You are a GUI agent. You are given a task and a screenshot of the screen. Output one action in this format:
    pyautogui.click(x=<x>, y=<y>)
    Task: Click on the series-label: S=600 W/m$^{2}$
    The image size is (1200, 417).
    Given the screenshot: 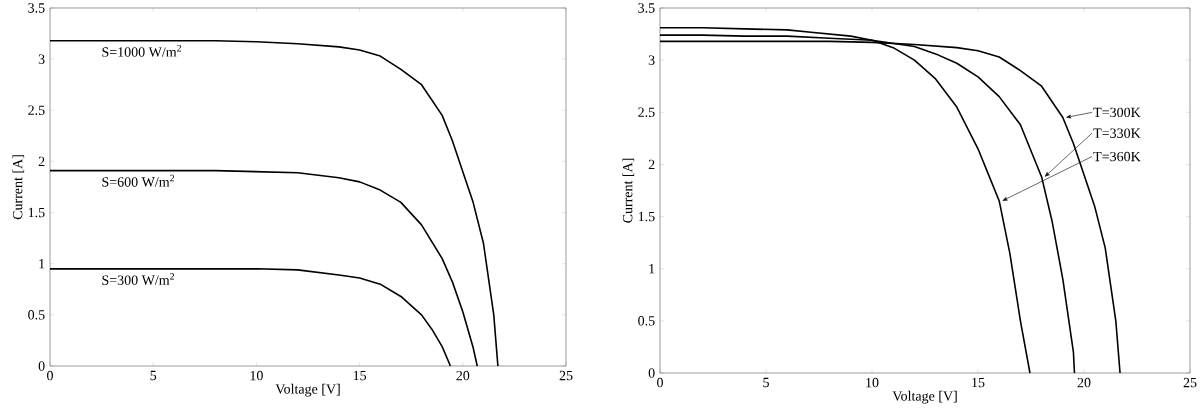 What is the action you would take?
    pyautogui.click(x=138, y=180)
    